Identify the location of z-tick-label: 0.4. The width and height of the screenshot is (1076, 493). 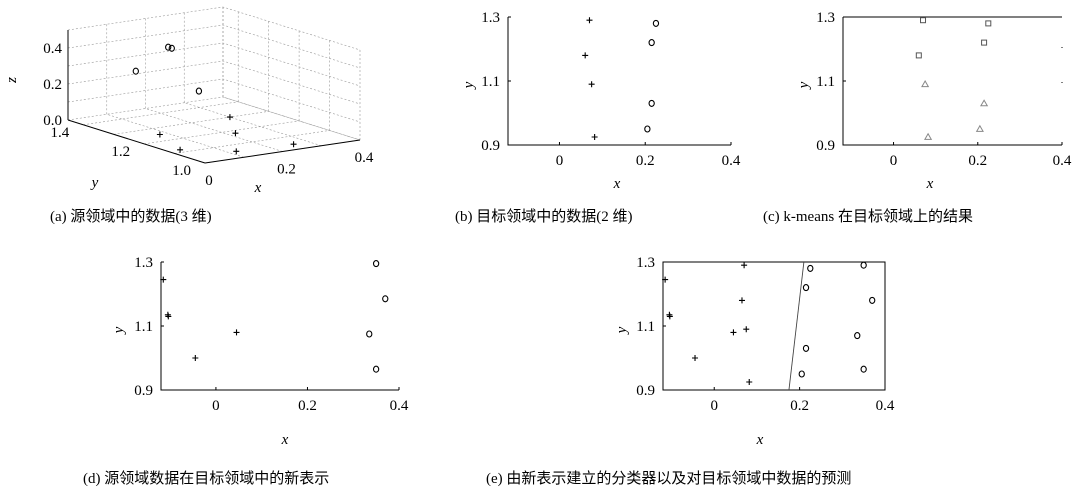
(52, 49).